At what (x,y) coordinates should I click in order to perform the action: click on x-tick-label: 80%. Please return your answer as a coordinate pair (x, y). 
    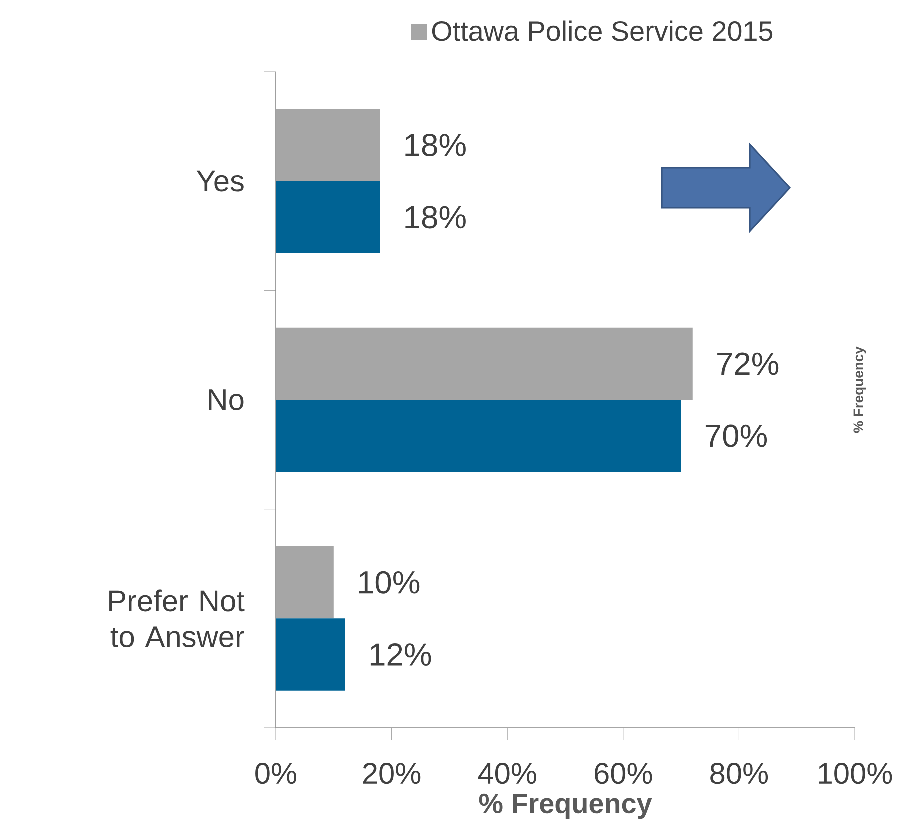
    Looking at the image, I should click on (739, 773).